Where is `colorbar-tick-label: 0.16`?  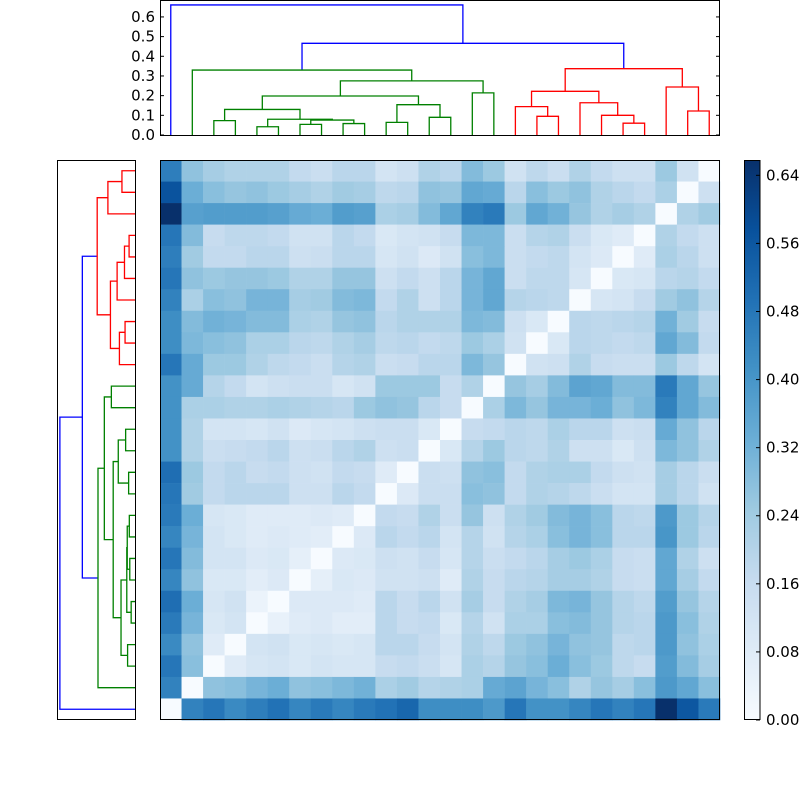
colorbar-tick-label: 0.16 is located at coordinates (782, 584).